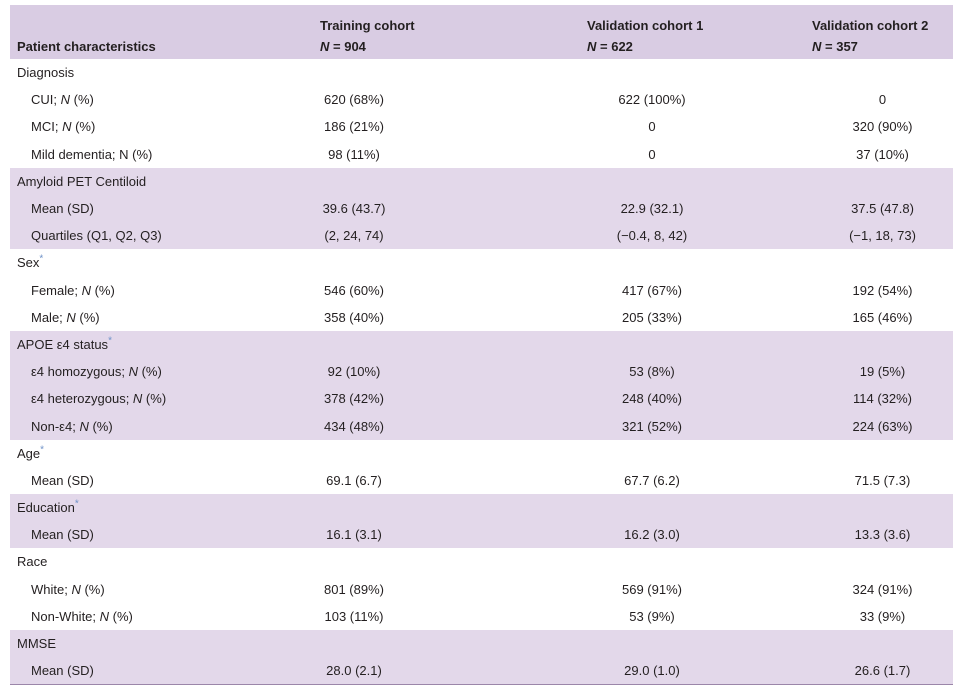 The width and height of the screenshot is (960, 694). I want to click on row-label: Mean (SD), so click(160, 535).